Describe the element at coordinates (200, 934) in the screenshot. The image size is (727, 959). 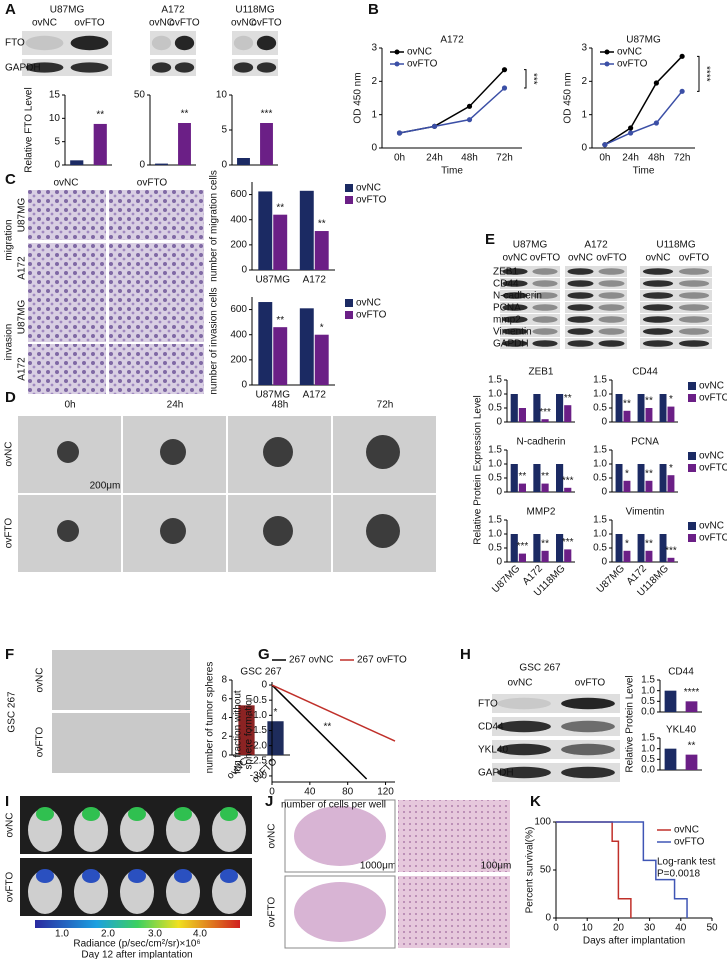
I see `colorbar-tick-label: 4.0` at that location.